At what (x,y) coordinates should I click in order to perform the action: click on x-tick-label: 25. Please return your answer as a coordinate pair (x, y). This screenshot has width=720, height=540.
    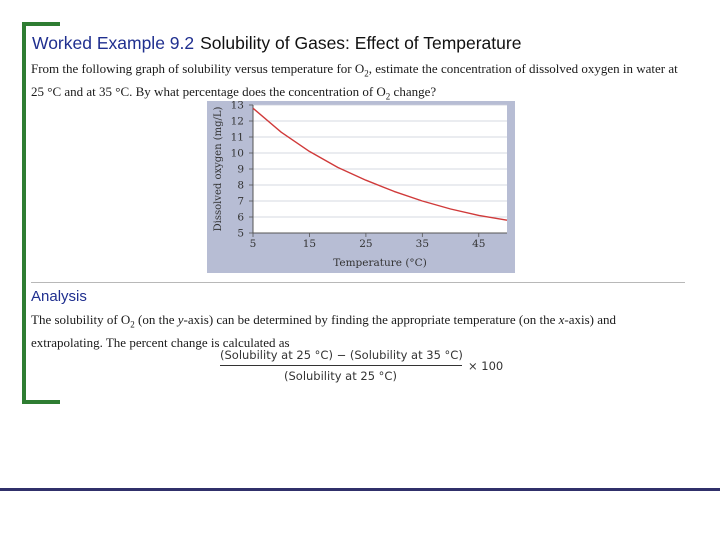
    Looking at the image, I should click on (365, 244).